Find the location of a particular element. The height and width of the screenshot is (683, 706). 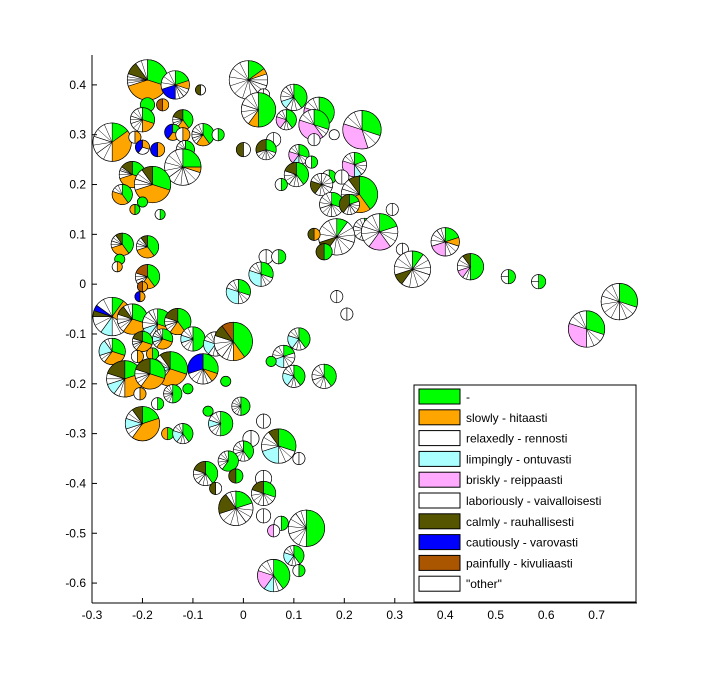

x-tick-label: -0.3 is located at coordinates (92, 615).